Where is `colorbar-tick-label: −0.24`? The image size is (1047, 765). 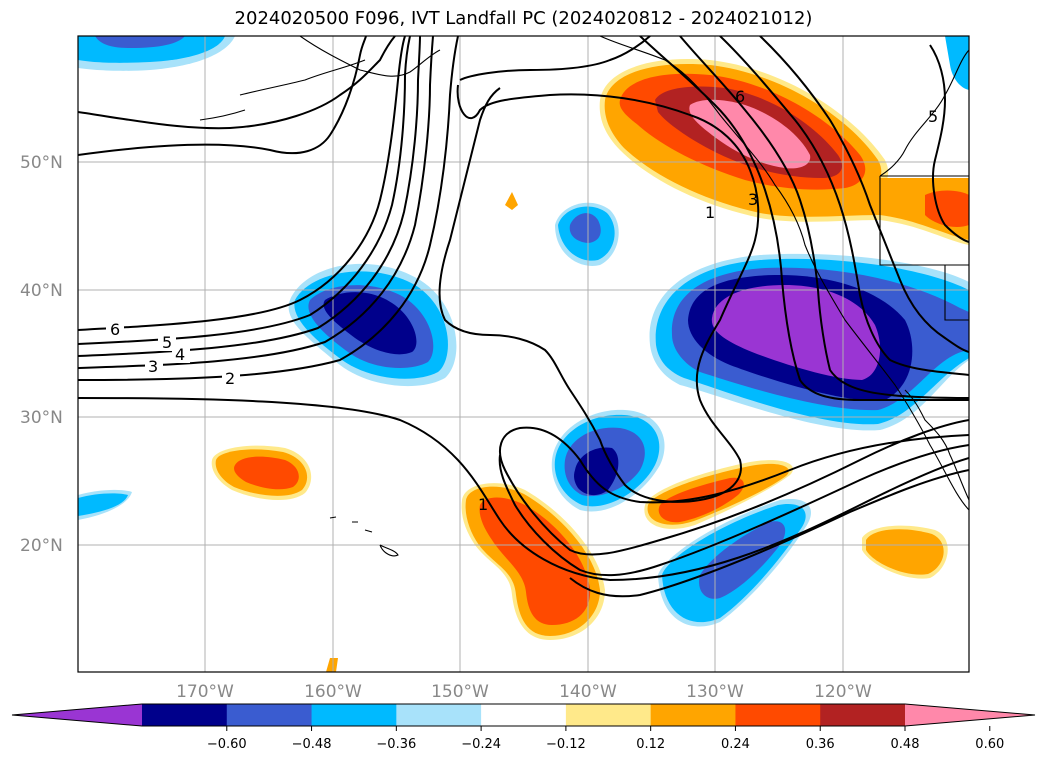
colorbar-tick-label: −0.24 is located at coordinates (481, 744).